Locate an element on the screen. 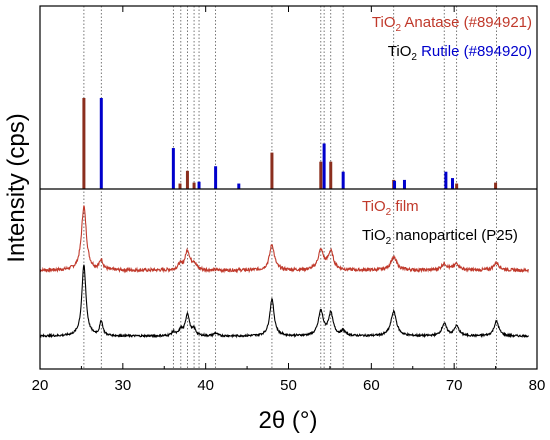 The image size is (550, 440). x-tick-label: 80 is located at coordinates (537, 385).